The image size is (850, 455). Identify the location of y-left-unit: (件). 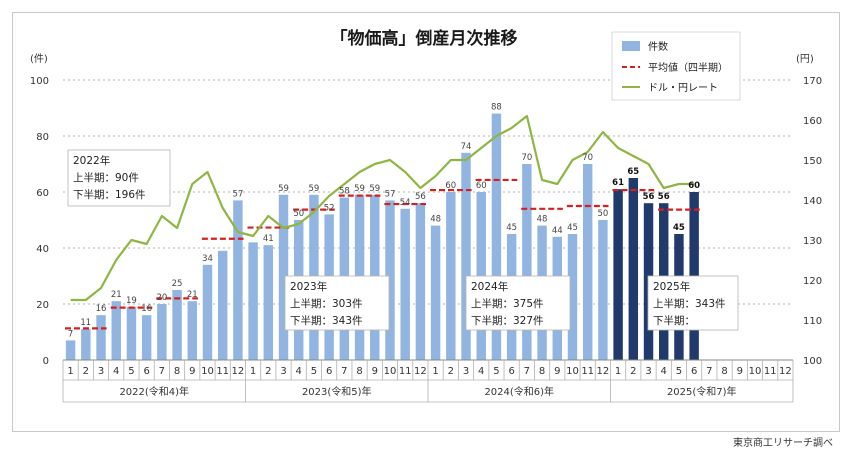
(39, 59).